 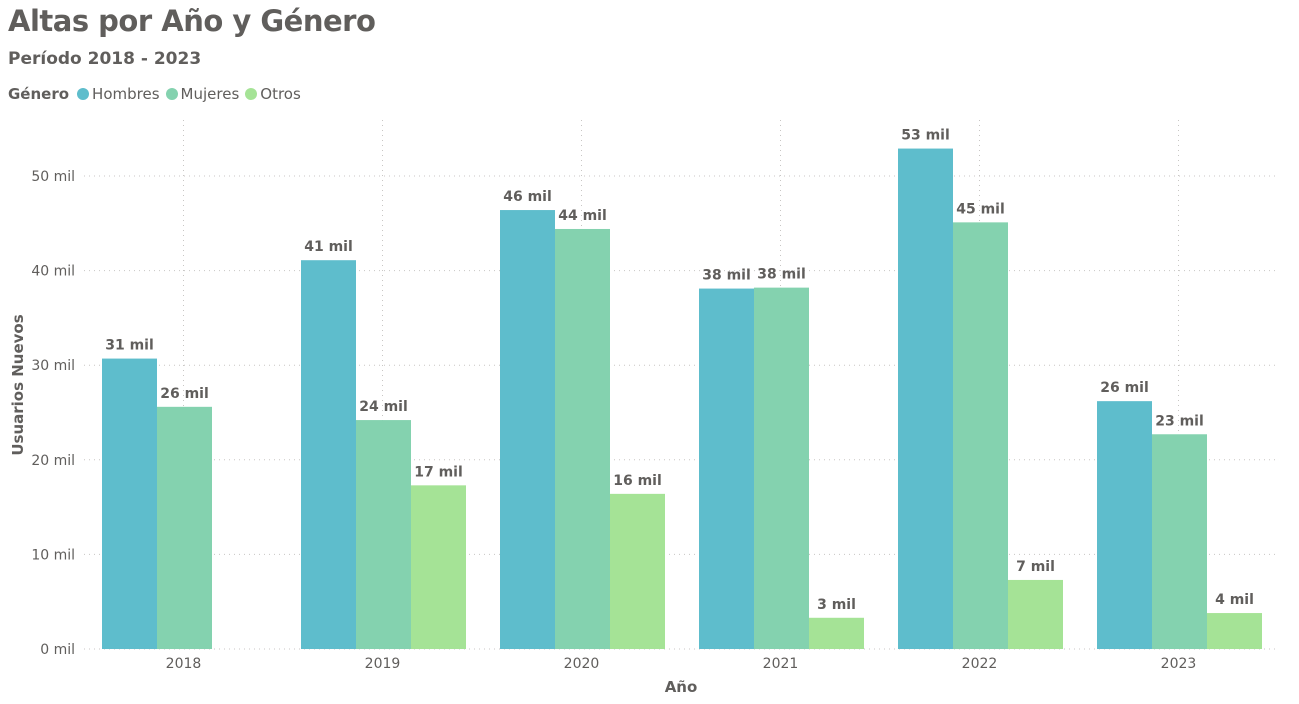 What do you see at coordinates (383, 407) in the screenshot?
I see `data-label: 24 mil` at bounding box center [383, 407].